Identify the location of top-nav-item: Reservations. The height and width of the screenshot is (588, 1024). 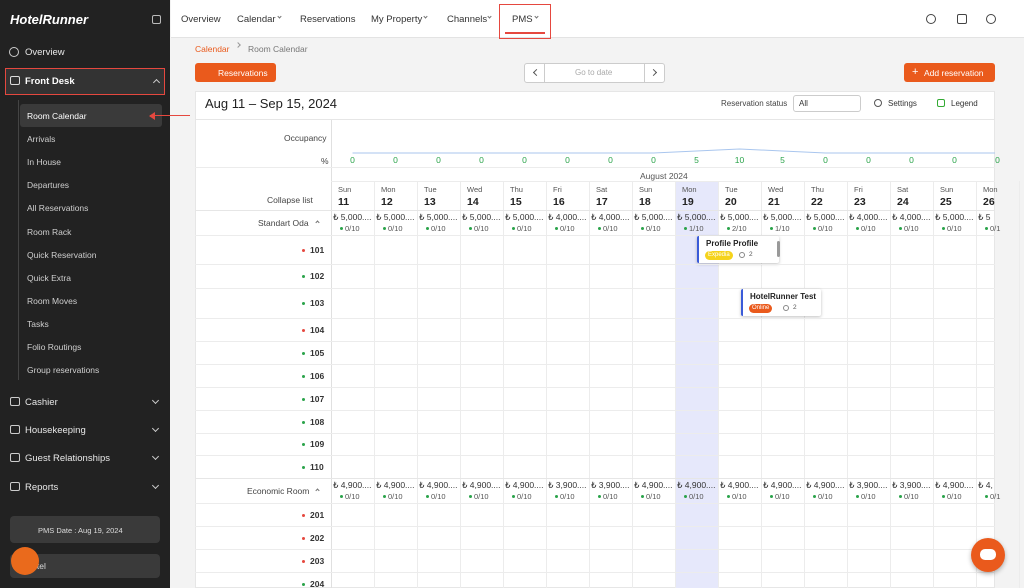
(328, 19).